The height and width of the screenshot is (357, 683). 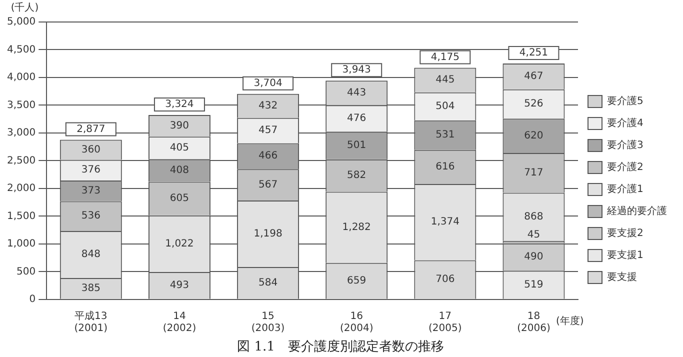 What do you see at coordinates (625, 233) in the screenshot?
I see `legend-label: 要支援2` at bounding box center [625, 233].